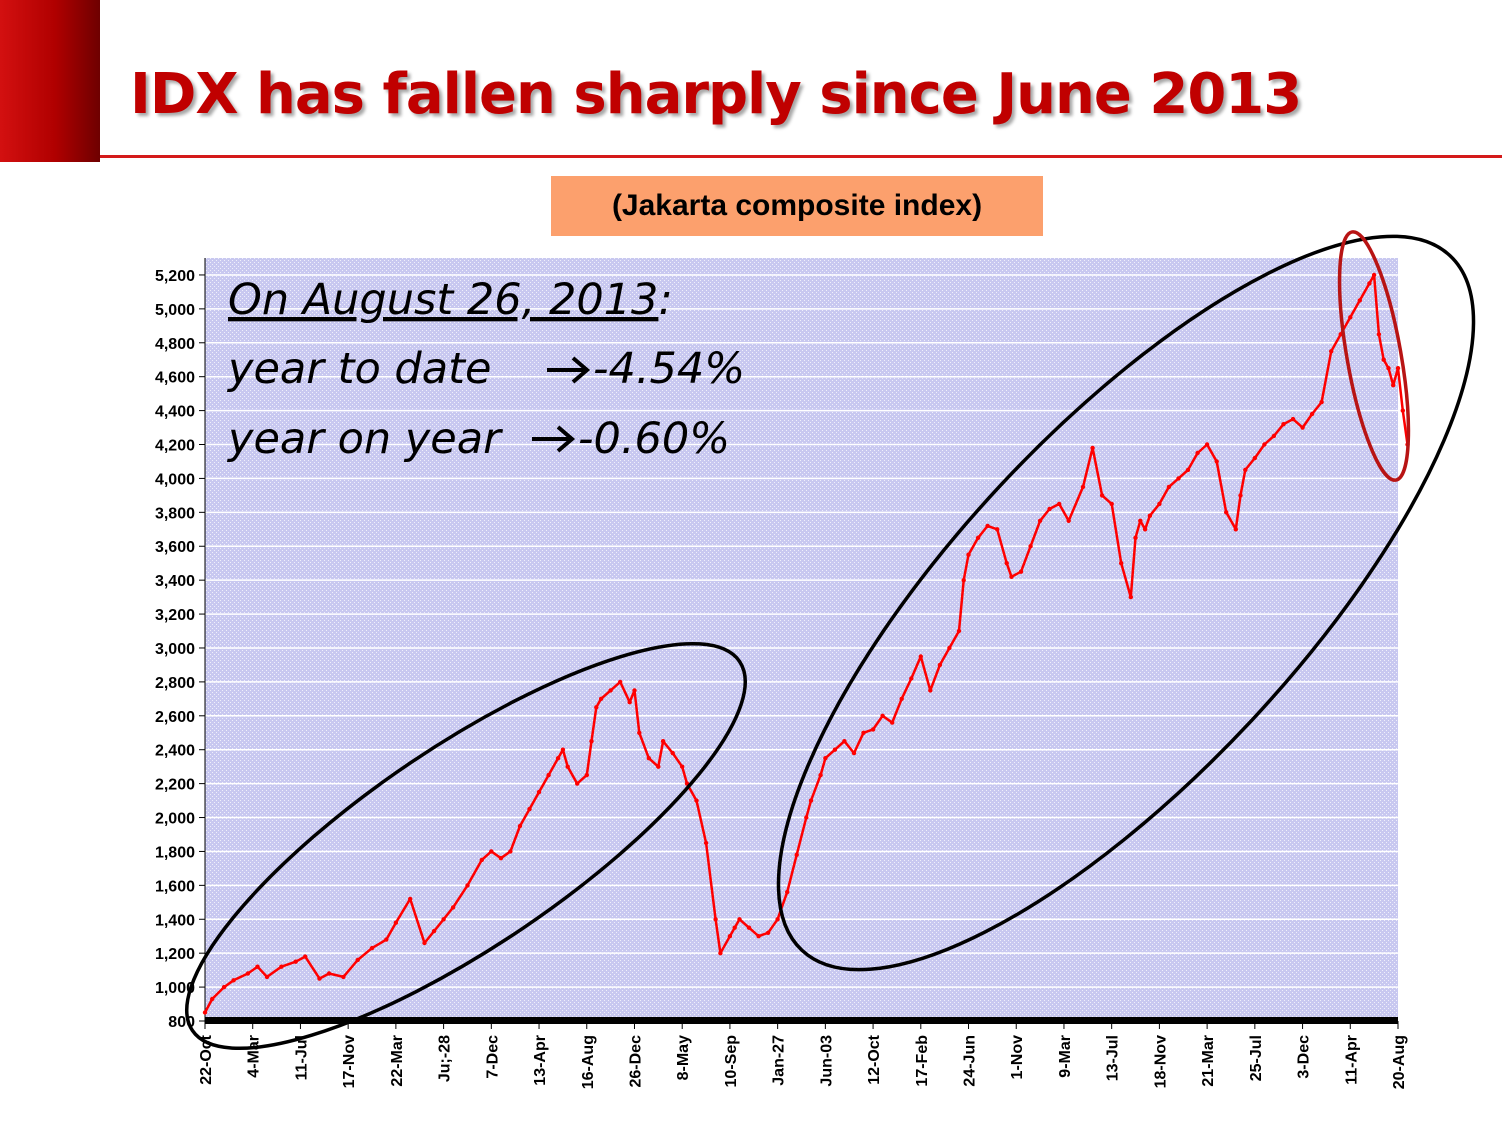 The height and width of the screenshot is (1128, 1502). I want to click on y-tick-label: 1,800, so click(175, 852).